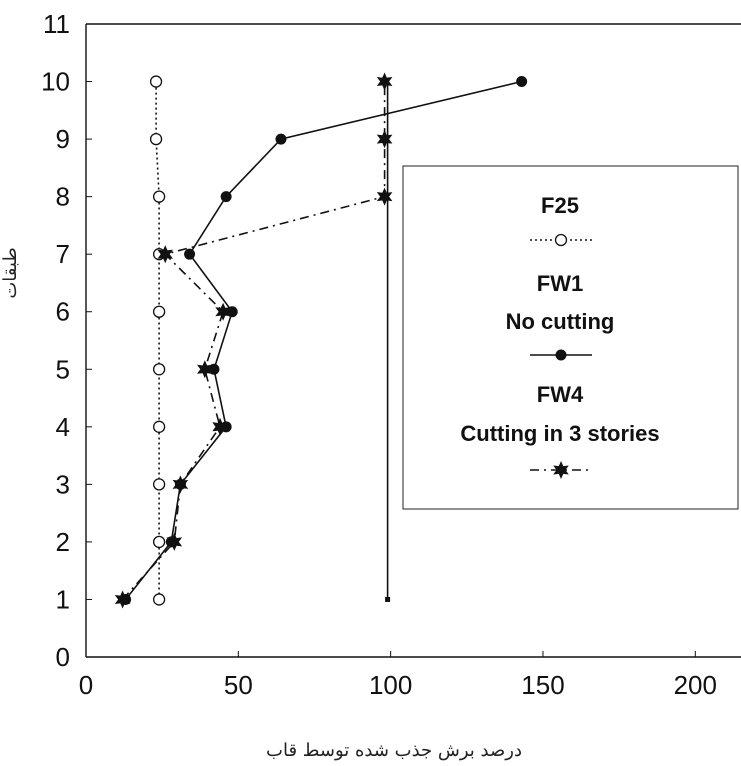 The width and height of the screenshot is (741, 766). What do you see at coordinates (86, 685) in the screenshot?
I see `x-tick-label: 0` at bounding box center [86, 685].